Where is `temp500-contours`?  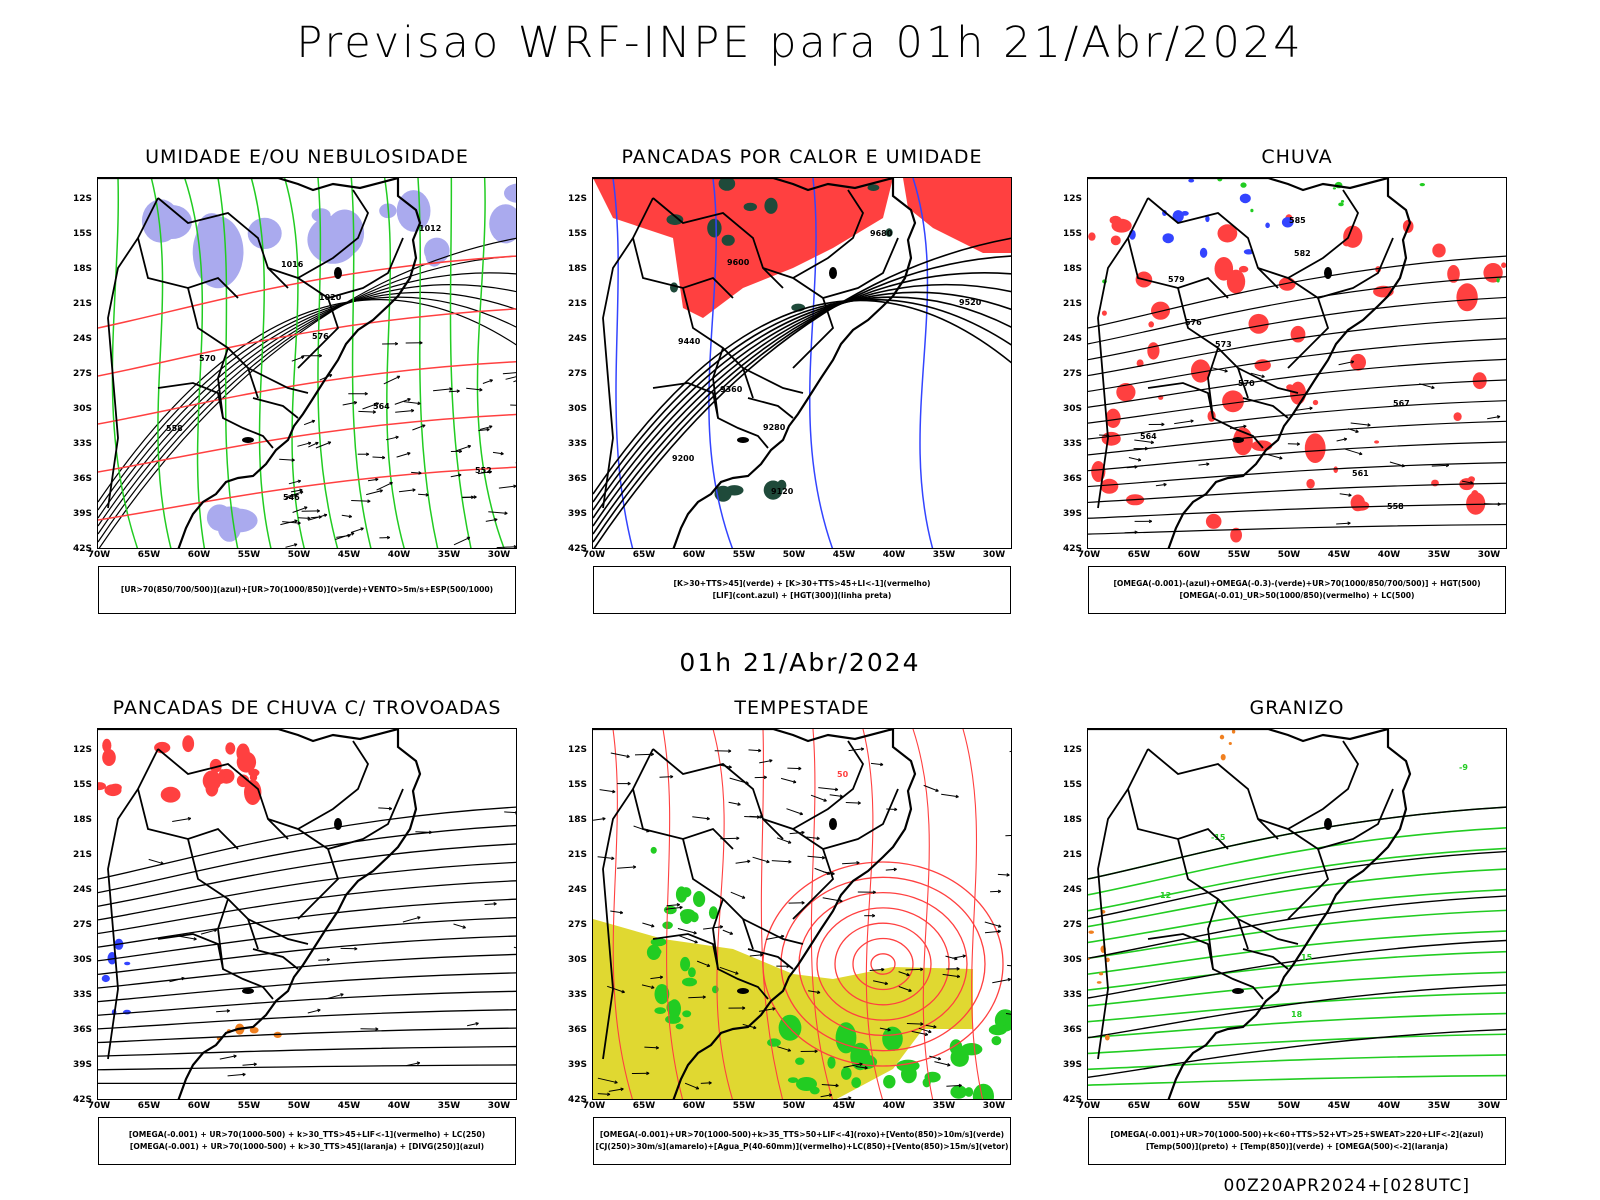 temp500-contours is located at coordinates (1297, 942).